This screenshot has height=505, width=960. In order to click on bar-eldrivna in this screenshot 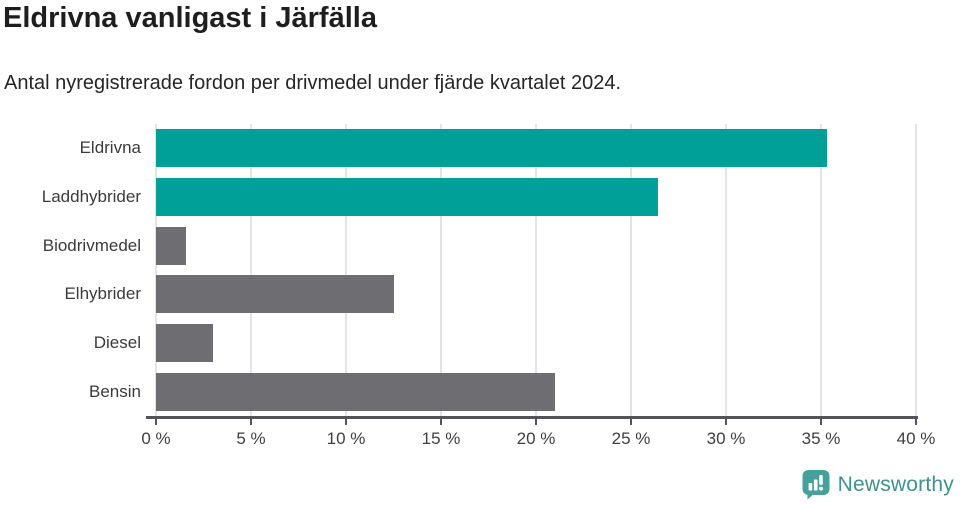, I will do `click(491, 148)`.